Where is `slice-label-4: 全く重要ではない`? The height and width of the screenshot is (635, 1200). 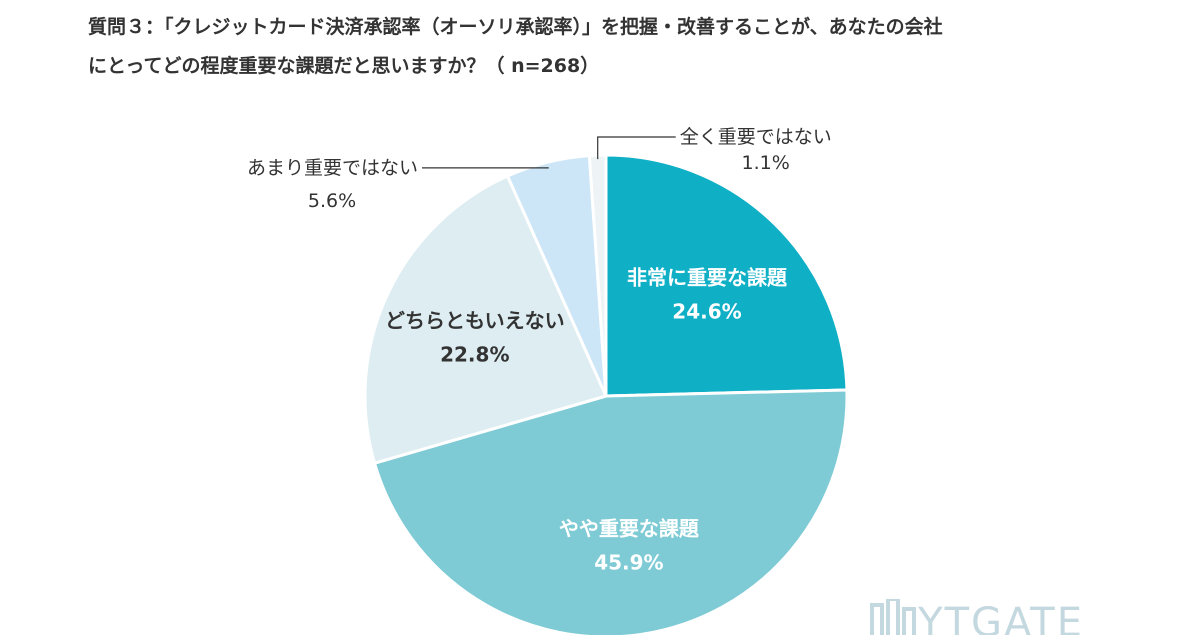 slice-label-4: 全く重要ではない is located at coordinates (756, 137).